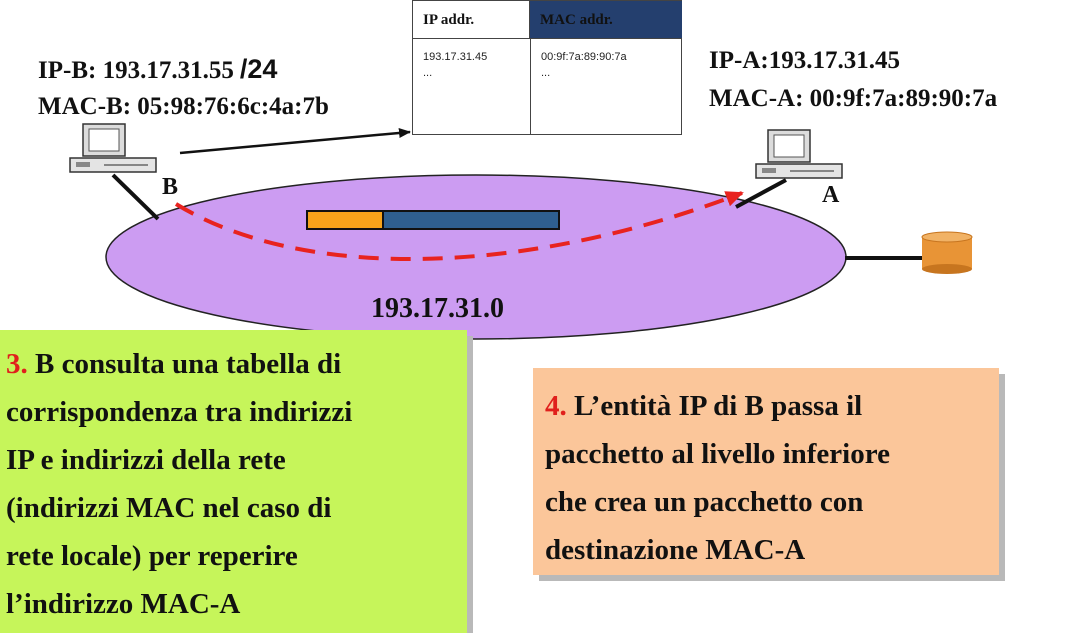  I want to click on step4-line-4: destinazione MAC-A, so click(675, 550).